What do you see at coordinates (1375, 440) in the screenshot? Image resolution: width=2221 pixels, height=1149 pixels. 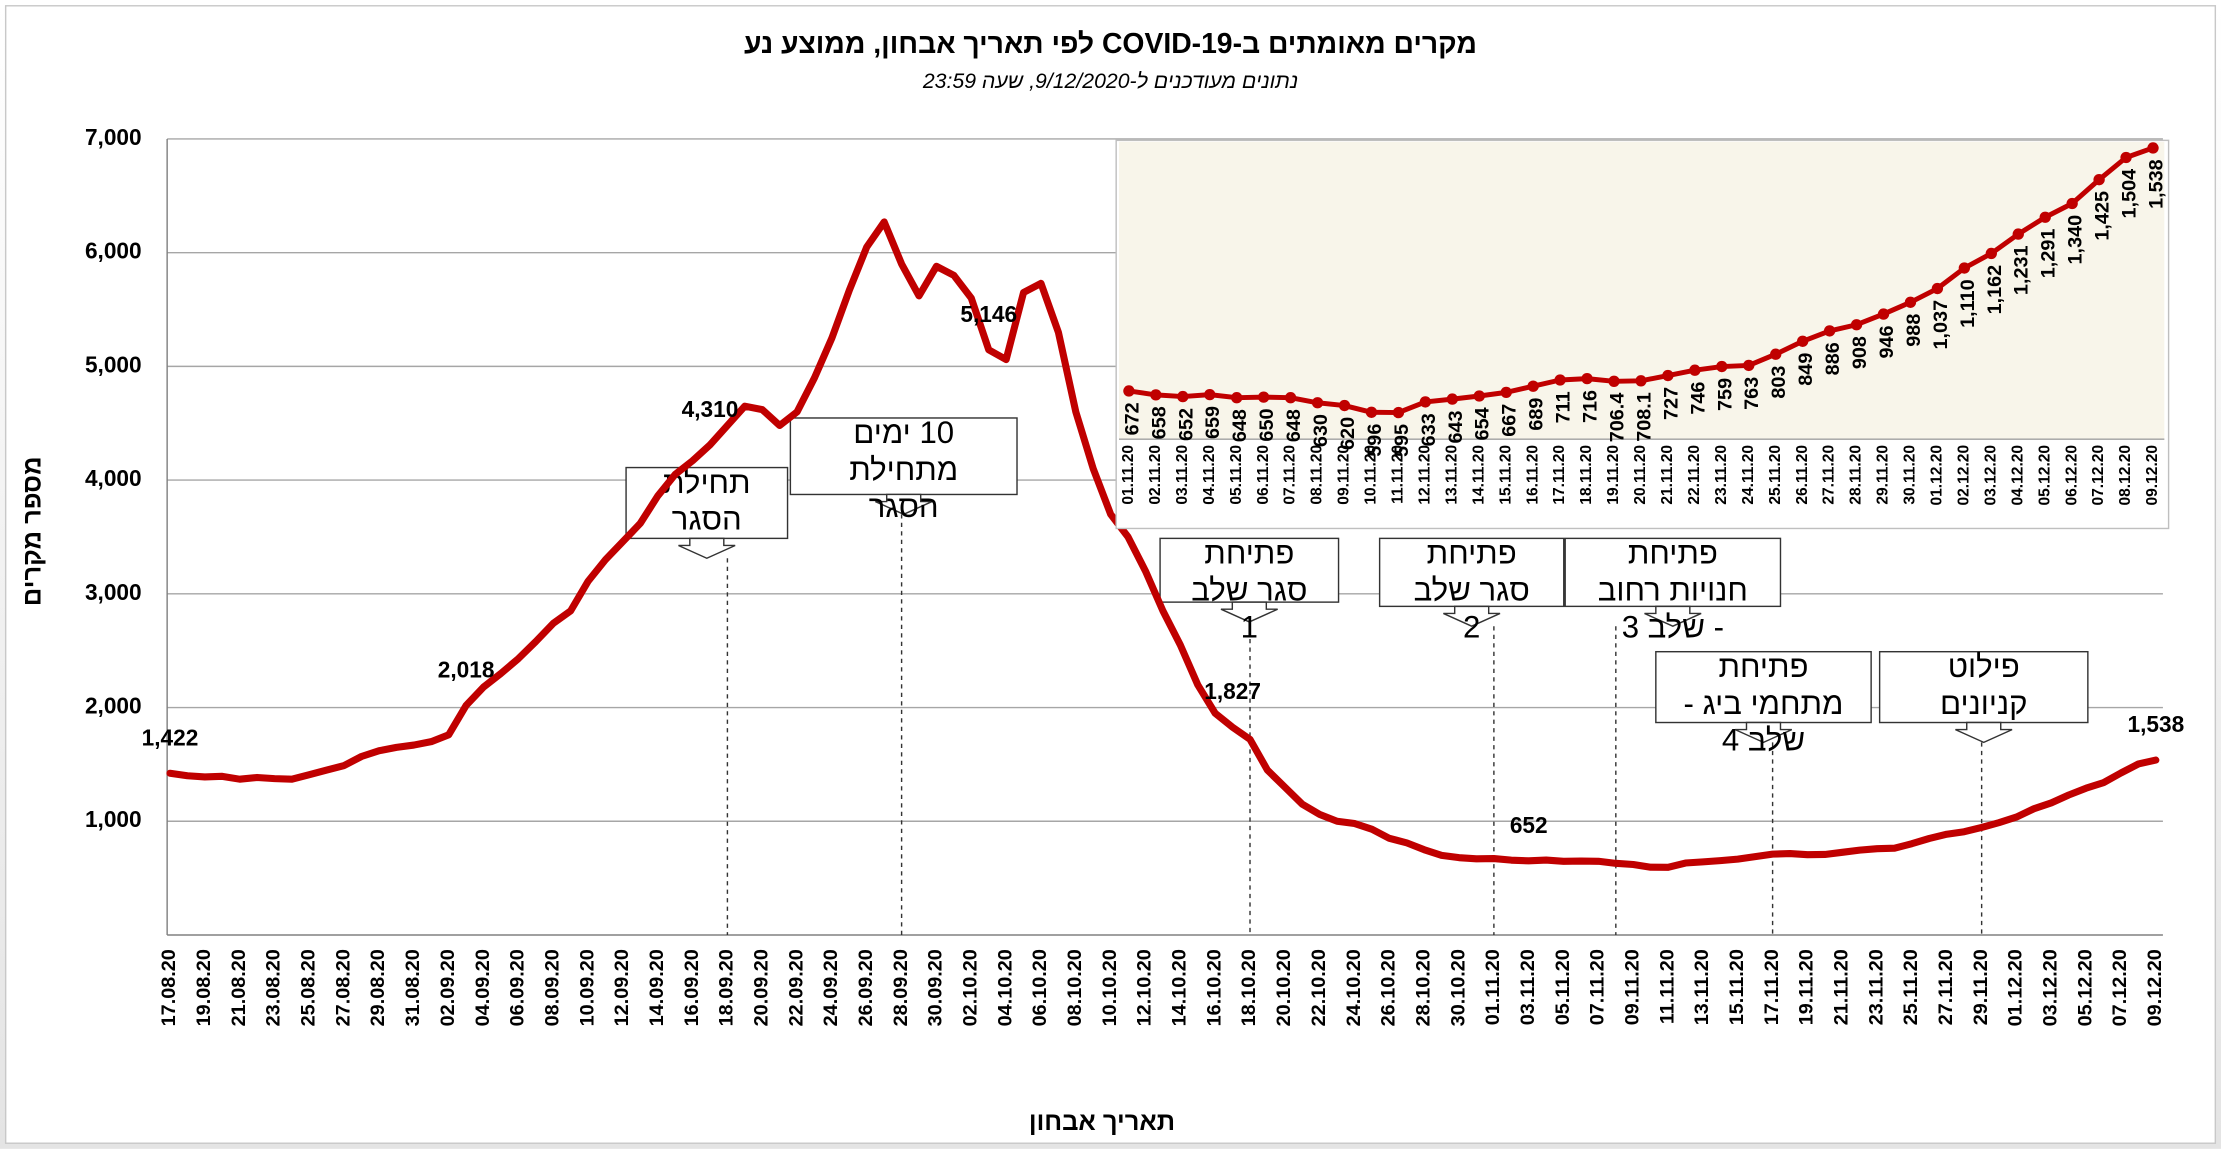 I see `inset-data-label: 596` at bounding box center [1375, 440].